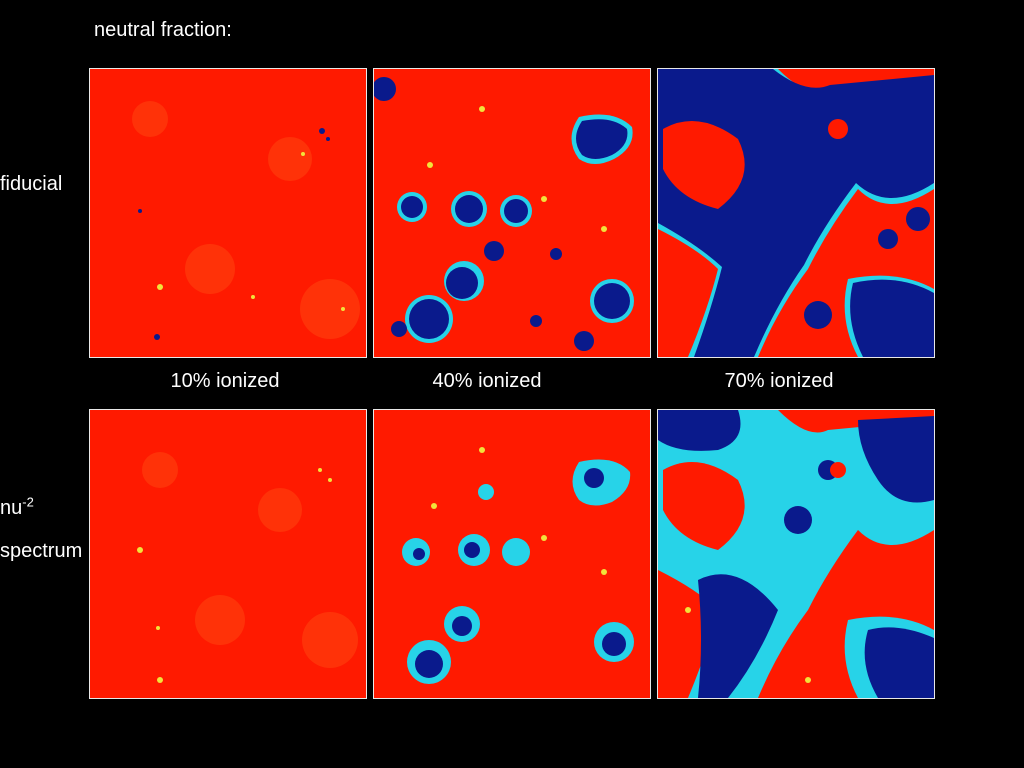  I want to click on row-label-superscript: -2, so click(28, 502).